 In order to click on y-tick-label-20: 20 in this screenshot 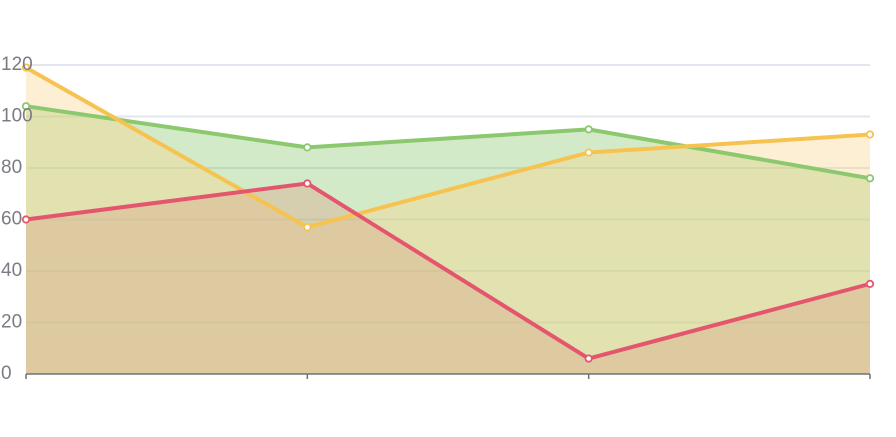, I will do `click(11, 322)`.